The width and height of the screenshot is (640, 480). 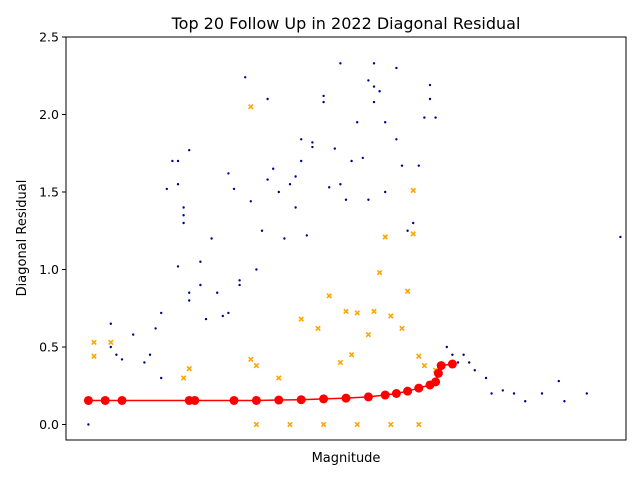 What do you see at coordinates (49, 37) in the screenshot?
I see `y-tick-label: 2.5` at bounding box center [49, 37].